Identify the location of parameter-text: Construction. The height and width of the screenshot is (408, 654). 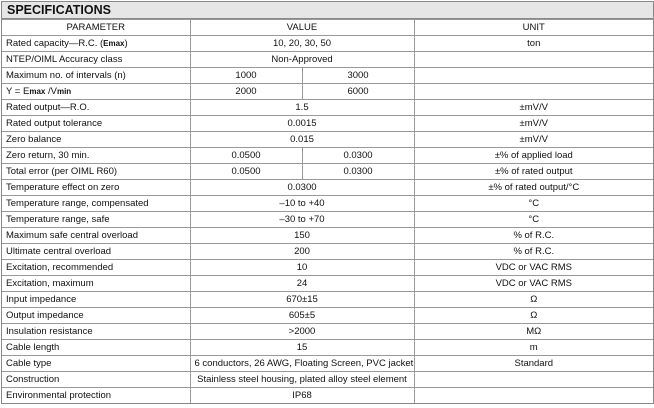
(33, 379).